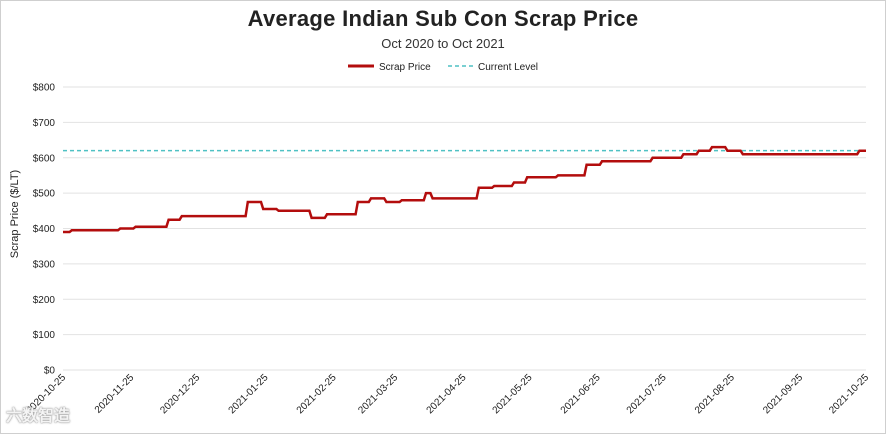 This screenshot has width=886, height=434. Describe the element at coordinates (44, 194) in the screenshot. I see `y-tick-label: $500` at that location.